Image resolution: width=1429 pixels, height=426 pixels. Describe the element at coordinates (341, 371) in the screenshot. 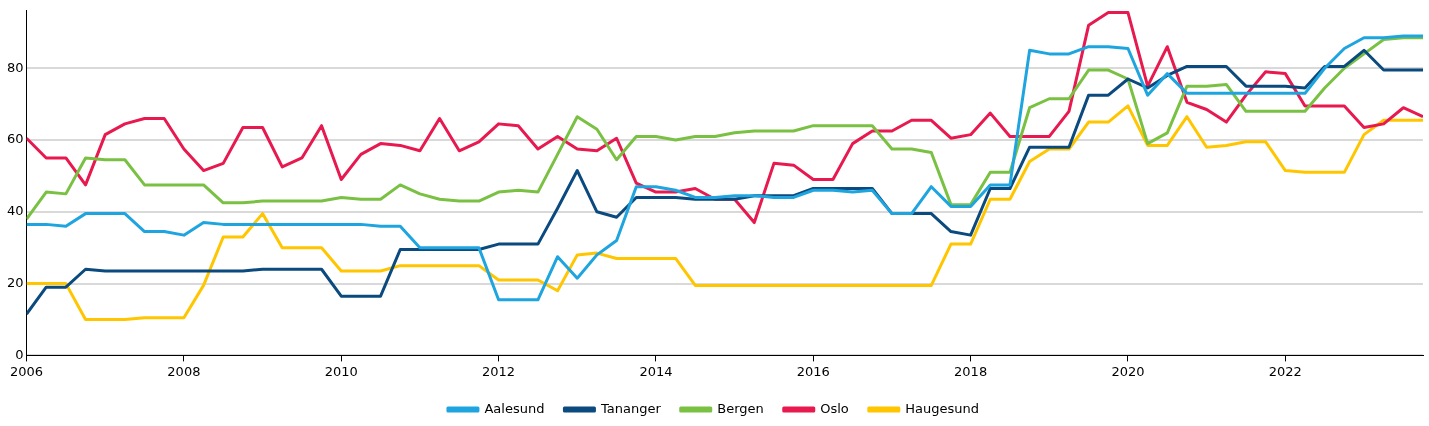

I see `x-tick-label: 2010` at that location.